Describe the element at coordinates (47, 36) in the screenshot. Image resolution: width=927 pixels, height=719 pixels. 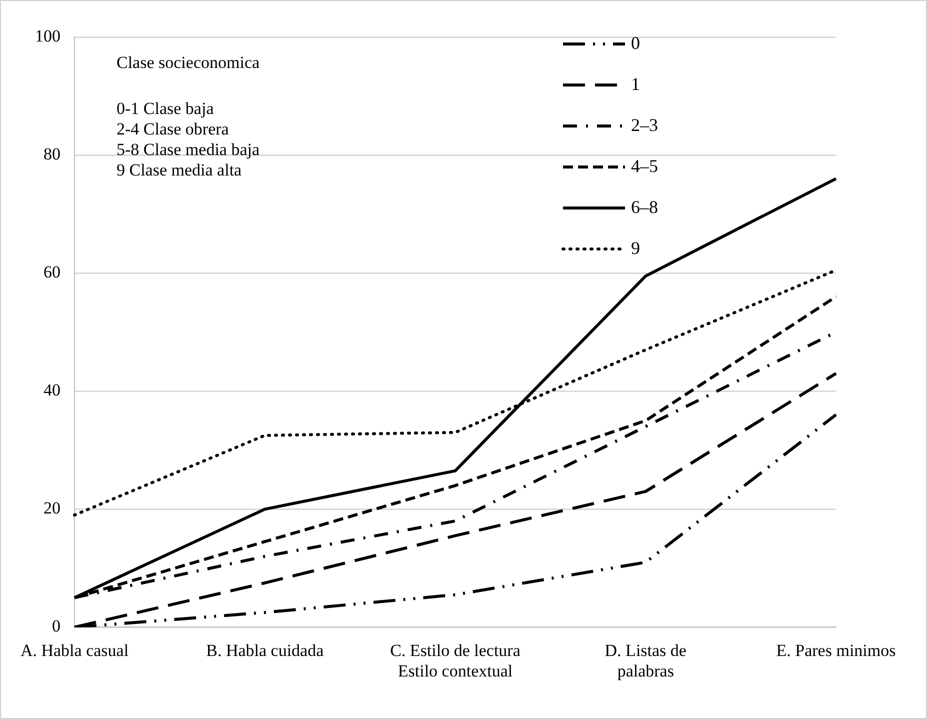
I see `y-tick-label: 100` at that location.